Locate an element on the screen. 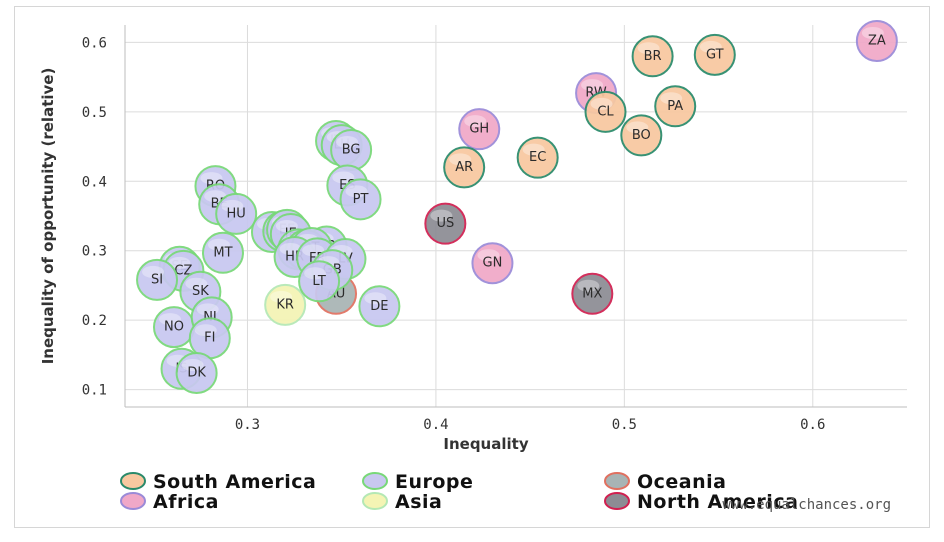  data-point: AR is located at coordinates (464, 167).